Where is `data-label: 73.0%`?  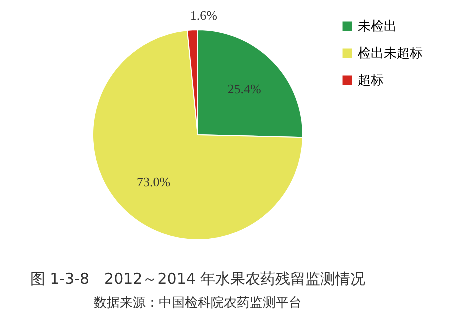
data-label: 73.0% is located at coordinates (153, 182).